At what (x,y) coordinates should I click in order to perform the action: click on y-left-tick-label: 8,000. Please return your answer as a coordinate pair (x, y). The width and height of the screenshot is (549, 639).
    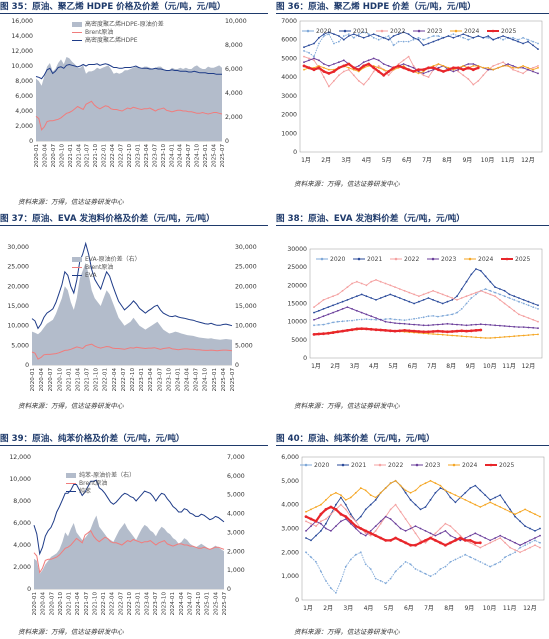
    Looking at the image, I should click on (22, 501).